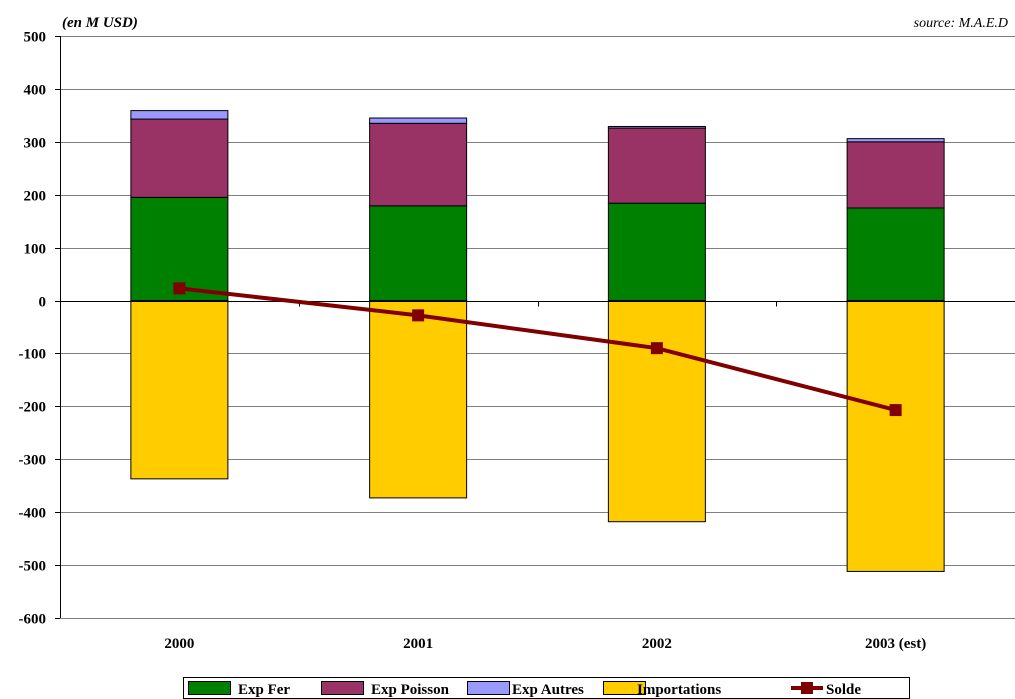  I want to click on y-tick-label: 0, so click(43, 303).